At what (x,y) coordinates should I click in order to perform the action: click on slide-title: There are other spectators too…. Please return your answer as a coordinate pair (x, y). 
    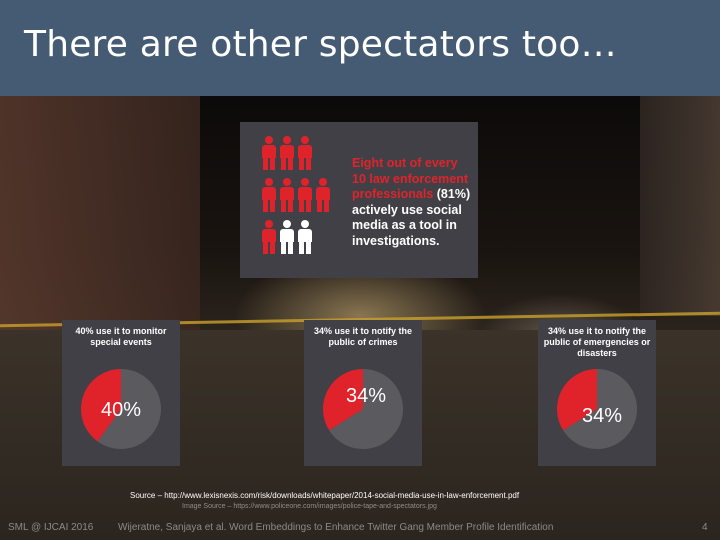
    Looking at the image, I should click on (320, 44).